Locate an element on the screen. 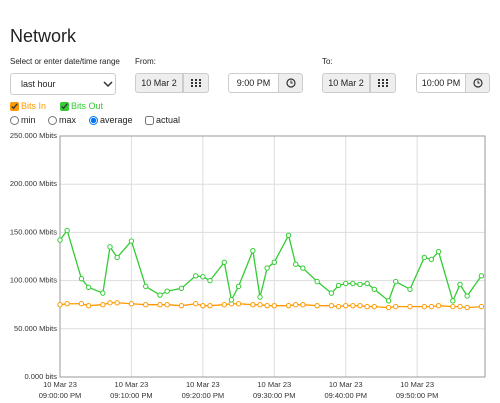 Image resolution: width=500 pixels, height=403 pixels. series-toggle-label: Bits Out is located at coordinates (87, 106).